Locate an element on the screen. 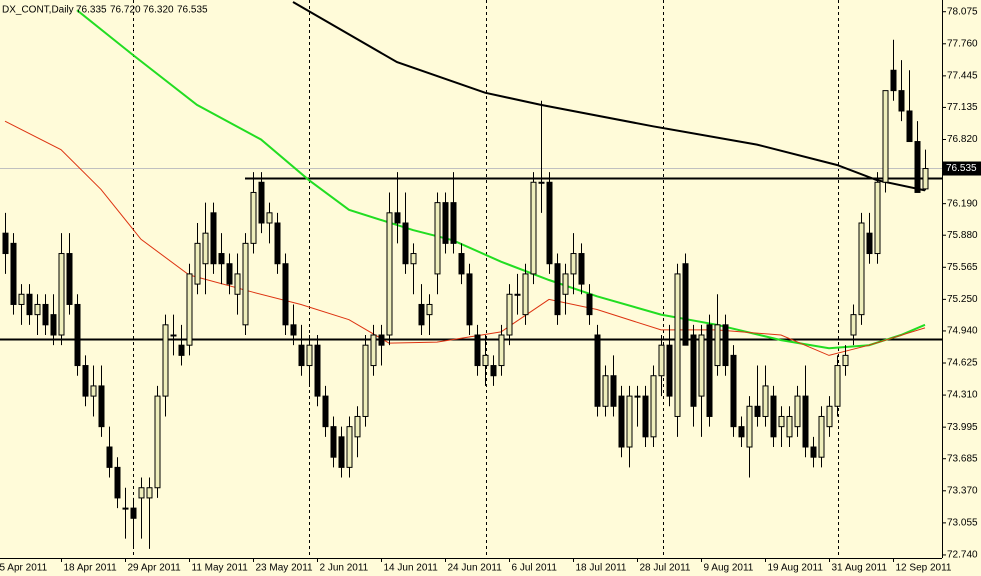 This screenshot has height=576, width=981. x-tick-label: 9 Aug 2011 is located at coordinates (729, 568).